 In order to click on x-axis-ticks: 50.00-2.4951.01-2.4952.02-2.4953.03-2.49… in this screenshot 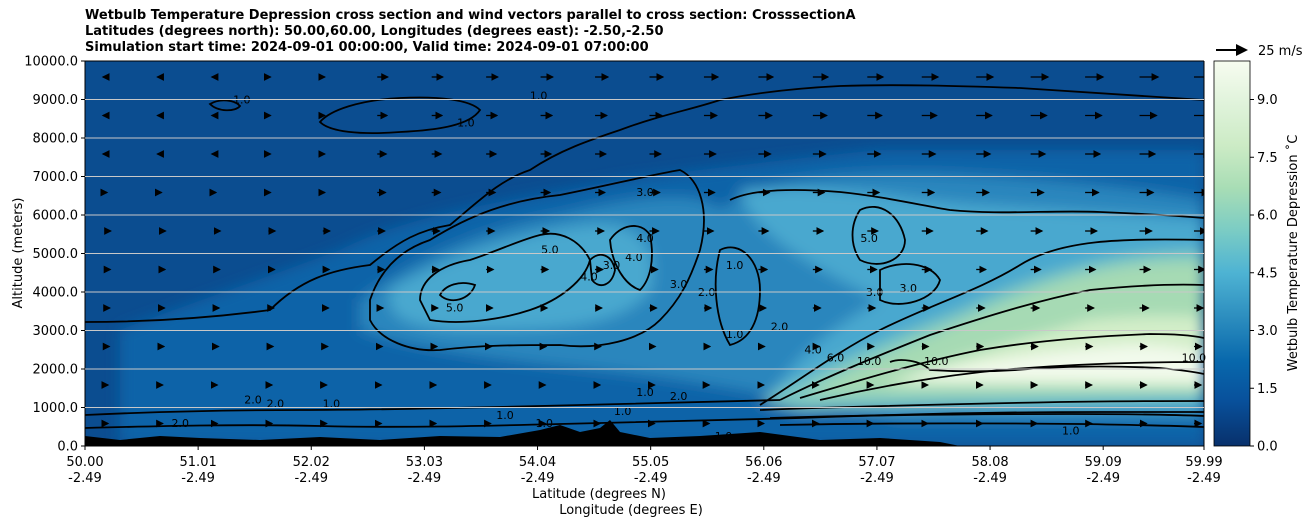, I will do `click(644, 466)`.